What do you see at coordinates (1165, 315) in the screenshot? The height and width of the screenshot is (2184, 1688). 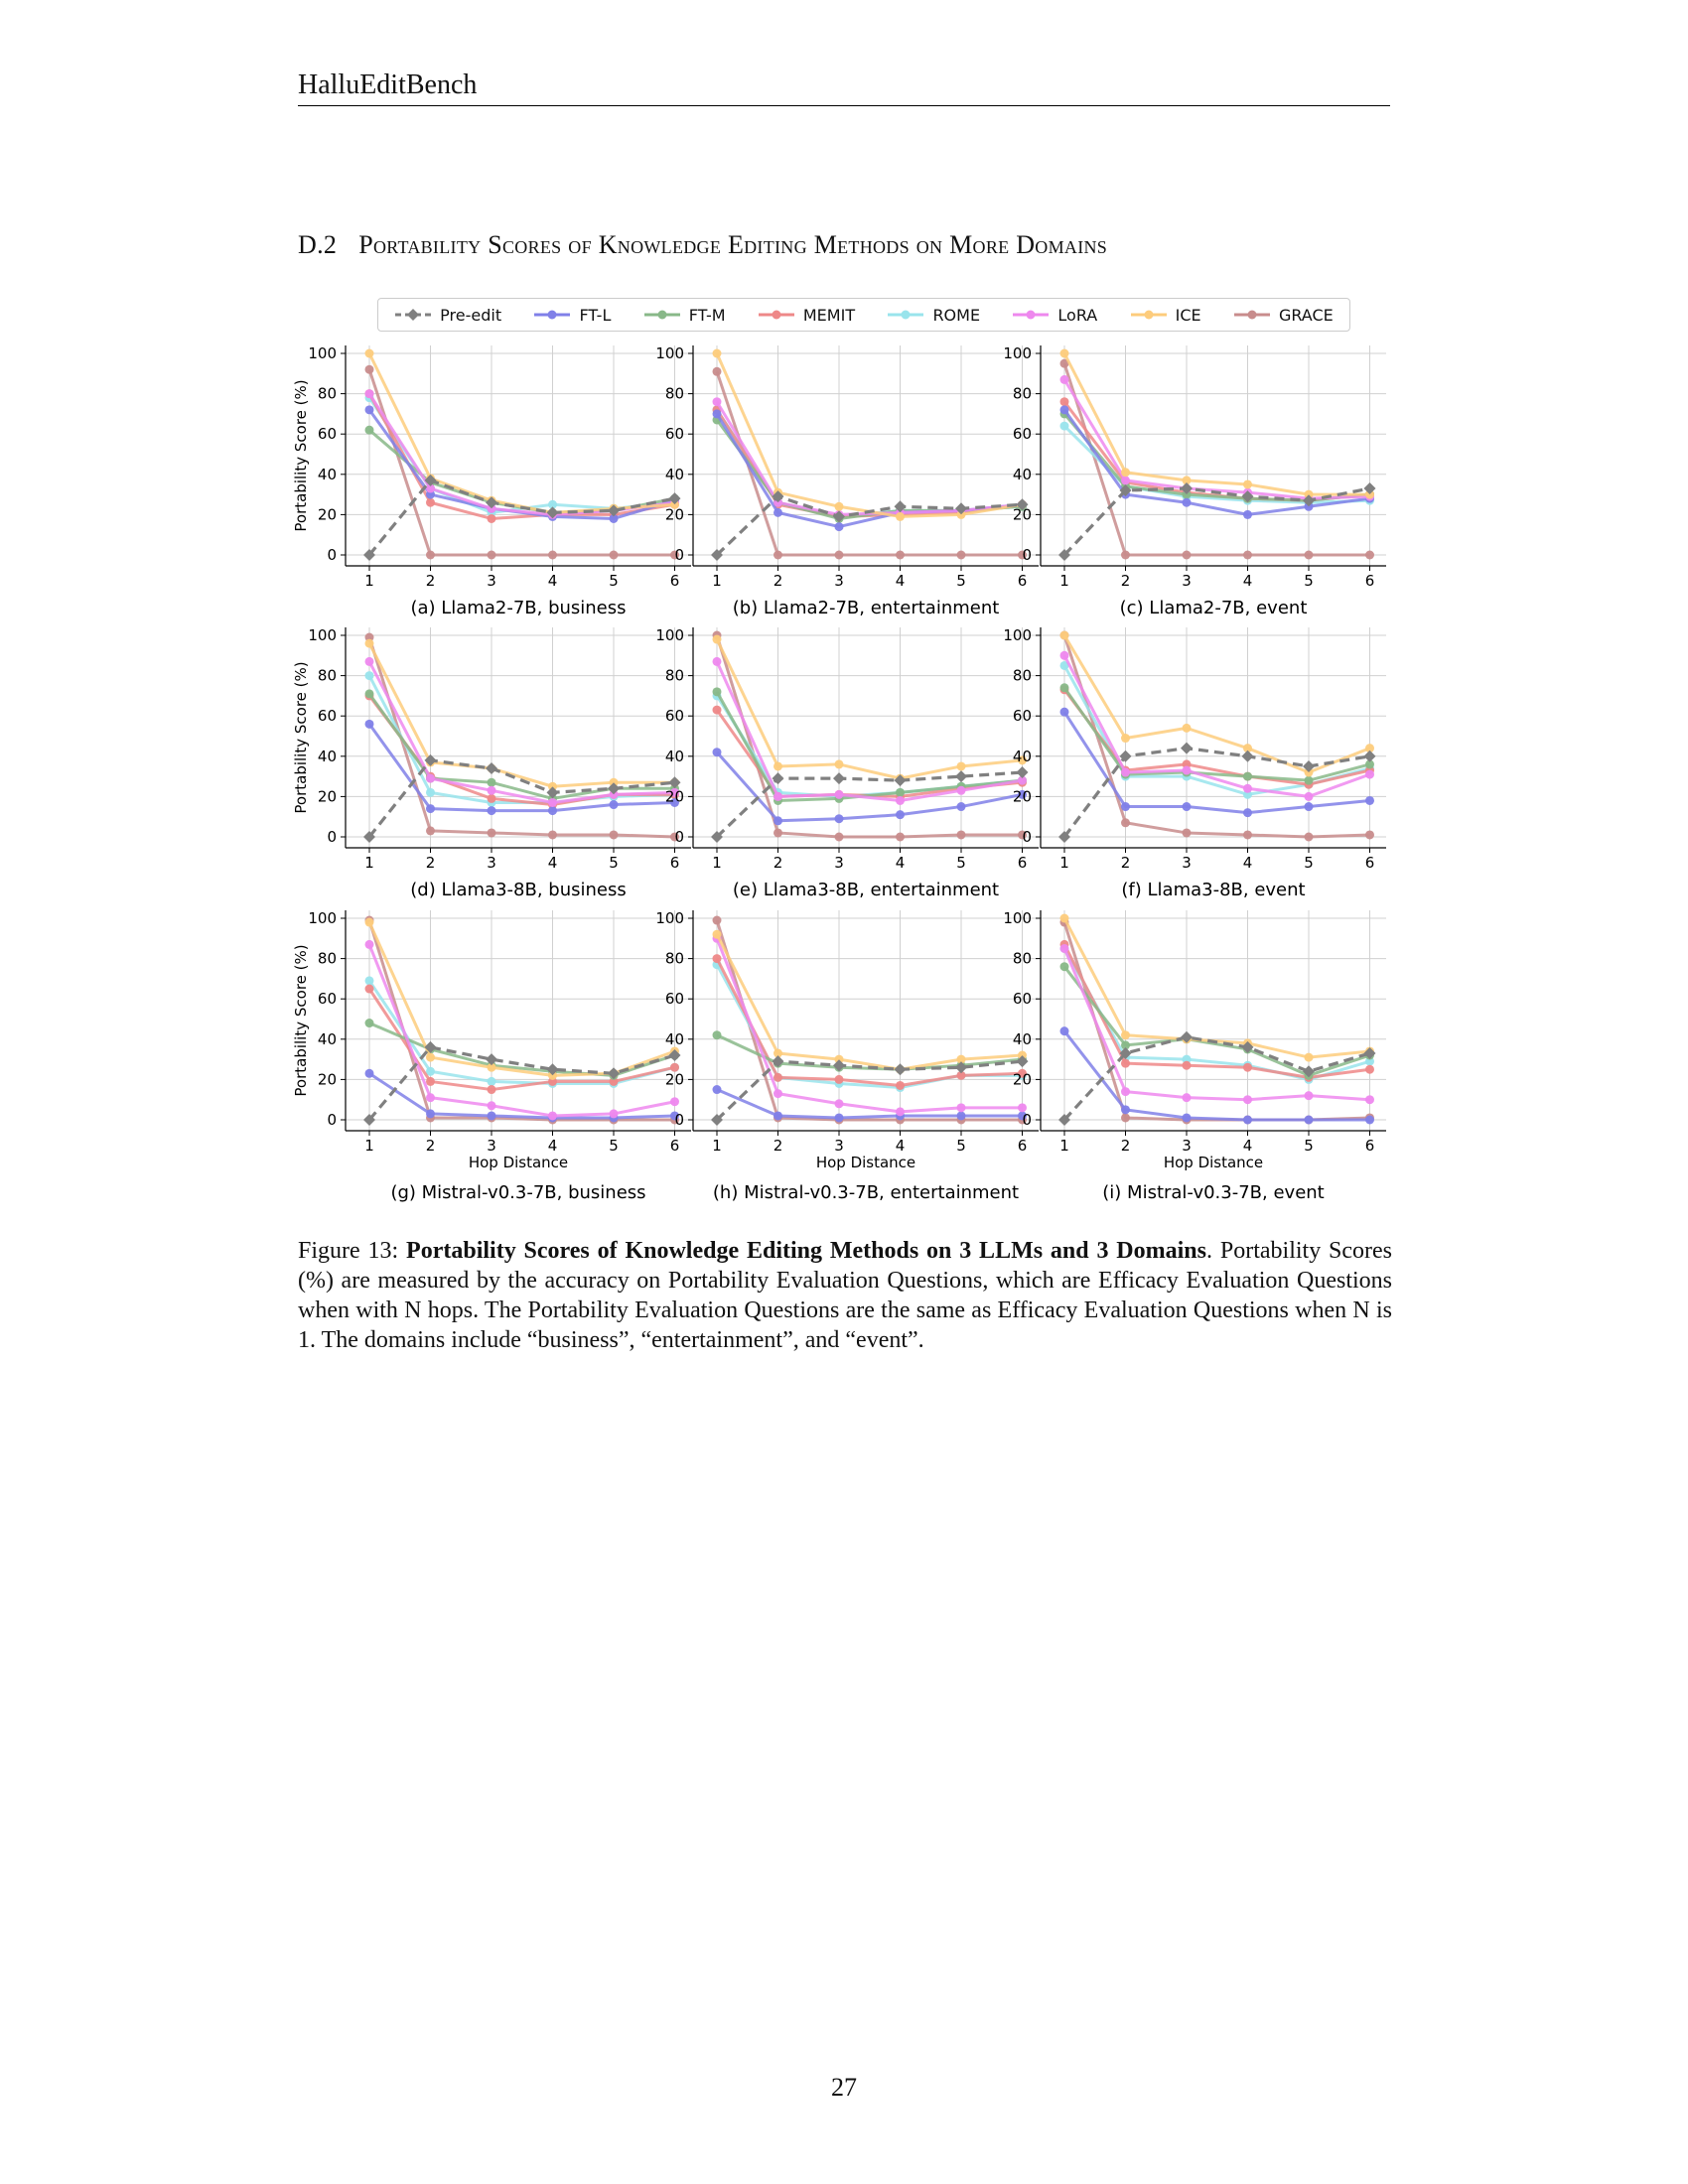 I see `legend-item-ice: ICE` at bounding box center [1165, 315].